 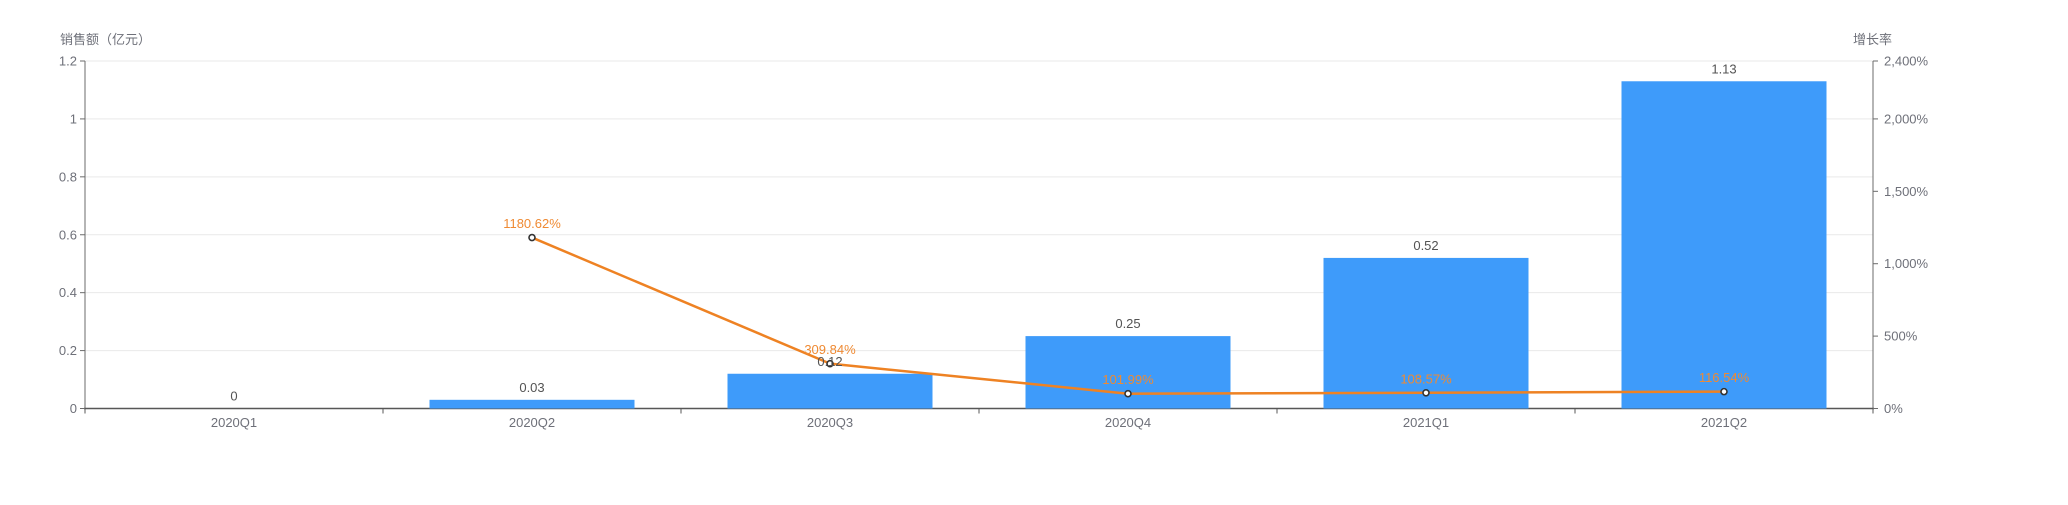 What do you see at coordinates (532, 422) in the screenshot?
I see `x-tick-label-2020Q2: 2020Q2` at bounding box center [532, 422].